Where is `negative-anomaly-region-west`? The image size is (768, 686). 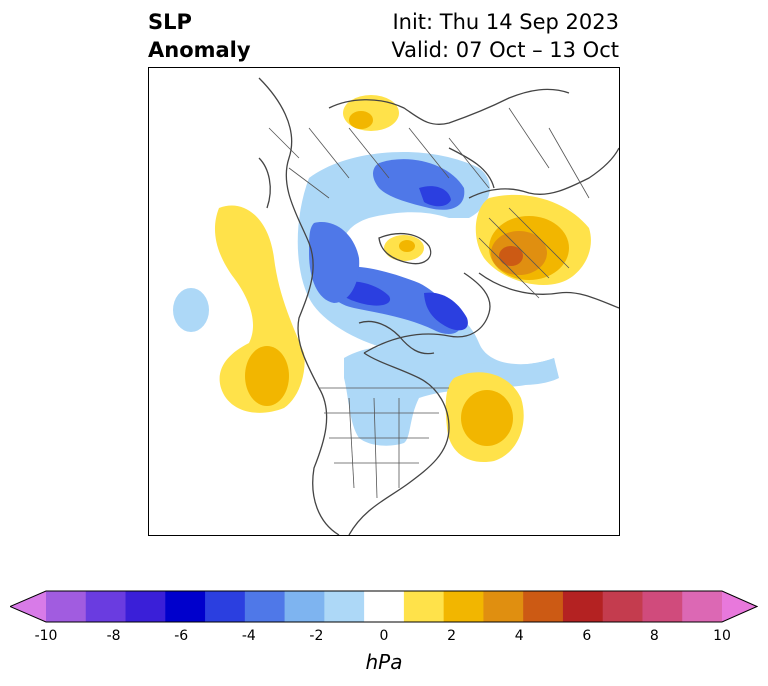
negative-anomaly-region-west is located at coordinates (334, 262).